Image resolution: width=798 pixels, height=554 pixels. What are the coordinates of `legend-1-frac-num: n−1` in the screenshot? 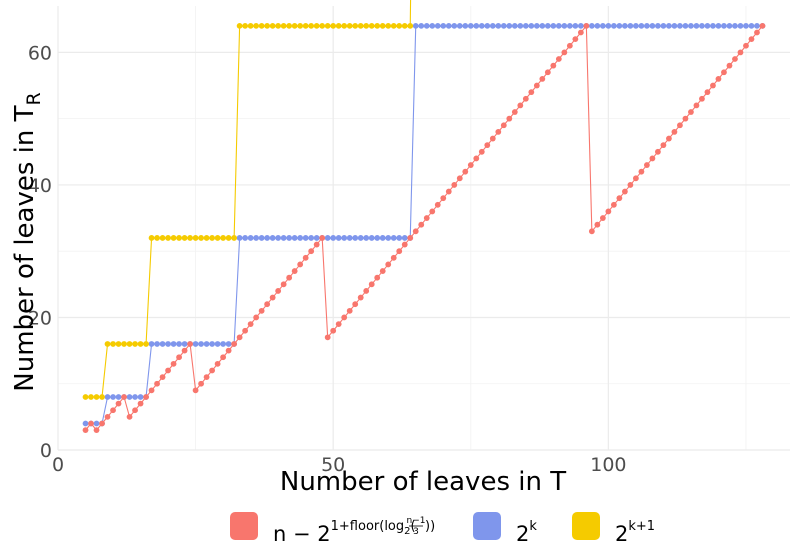 It's located at (416, 521).